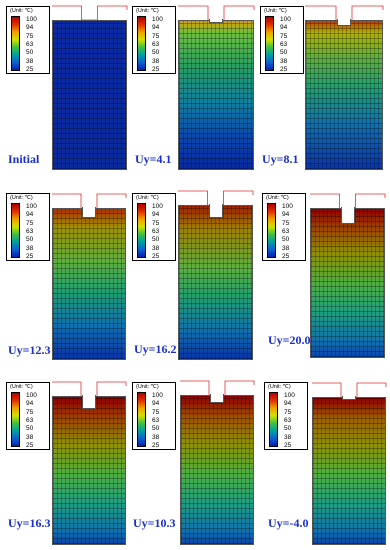 This screenshot has width=390, height=550. I want to click on panel-label: Uy=-4.0, so click(288, 523).